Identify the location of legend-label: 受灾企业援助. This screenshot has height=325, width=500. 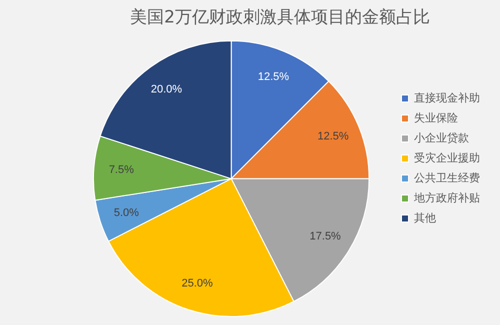
(447, 157).